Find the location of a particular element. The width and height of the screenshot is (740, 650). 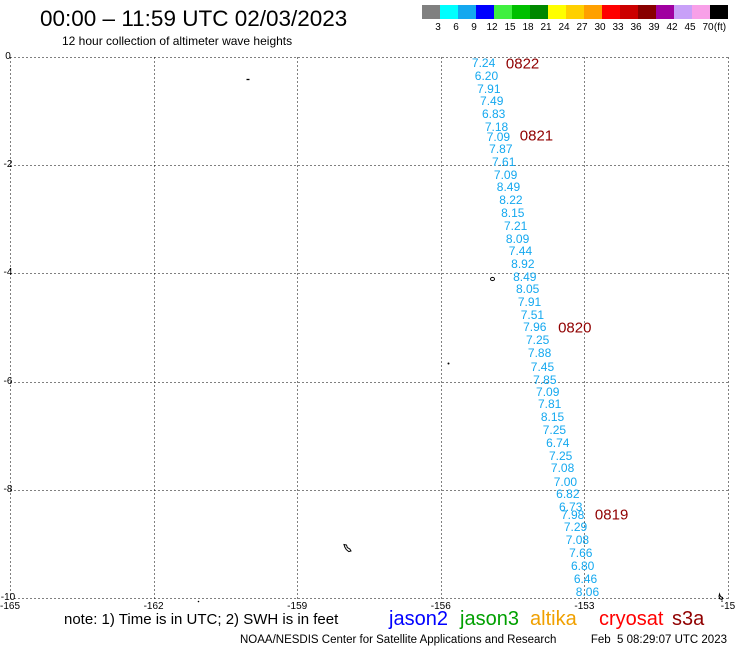

color-scale-label: 12 is located at coordinates (492, 27).